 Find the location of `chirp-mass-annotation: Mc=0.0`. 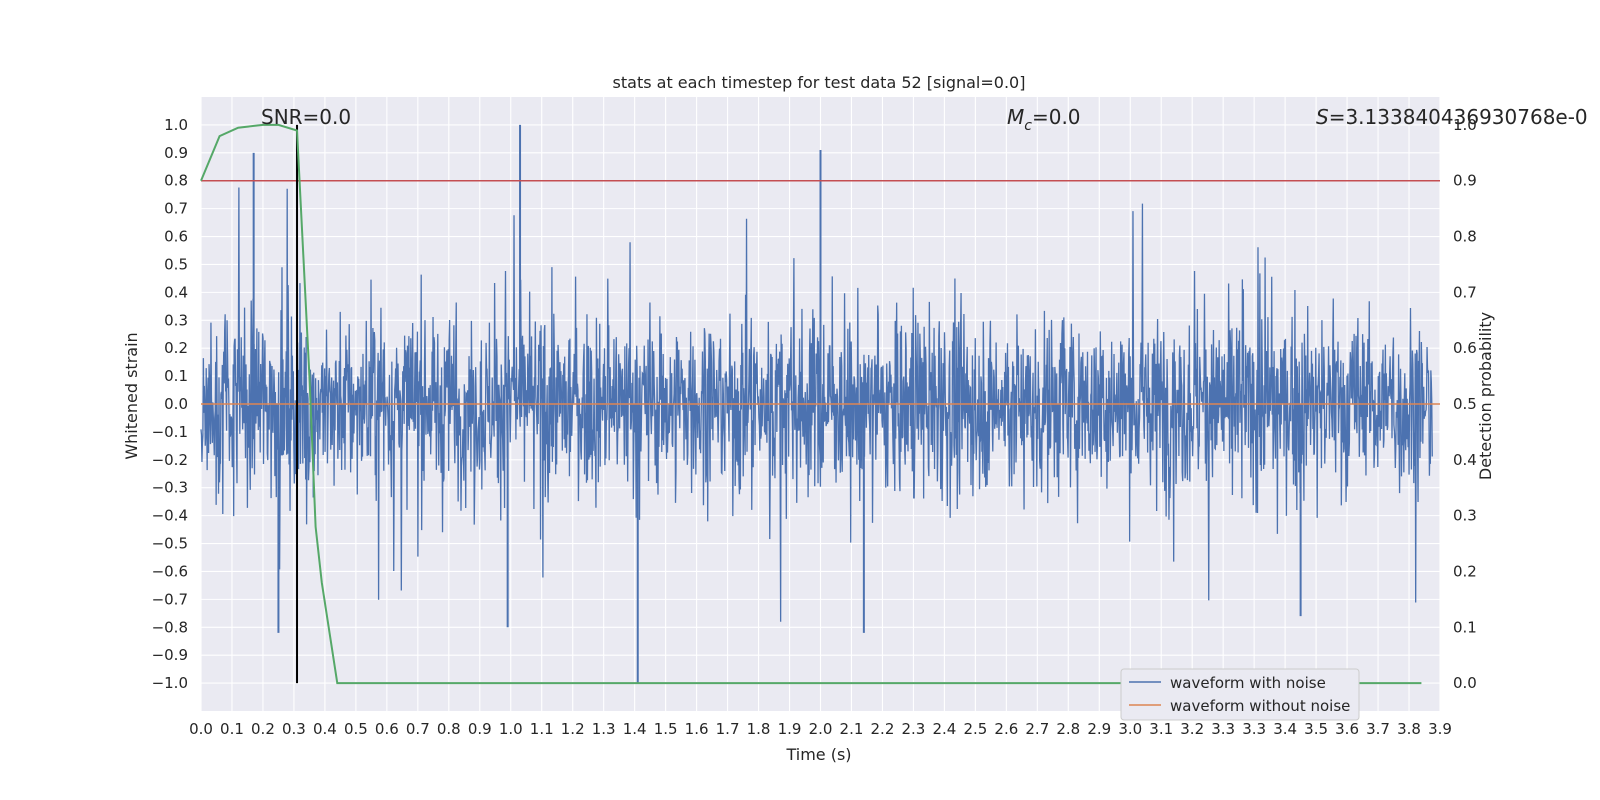

chirp-mass-annotation: Mc=0.0 is located at coordinates (1044, 119).